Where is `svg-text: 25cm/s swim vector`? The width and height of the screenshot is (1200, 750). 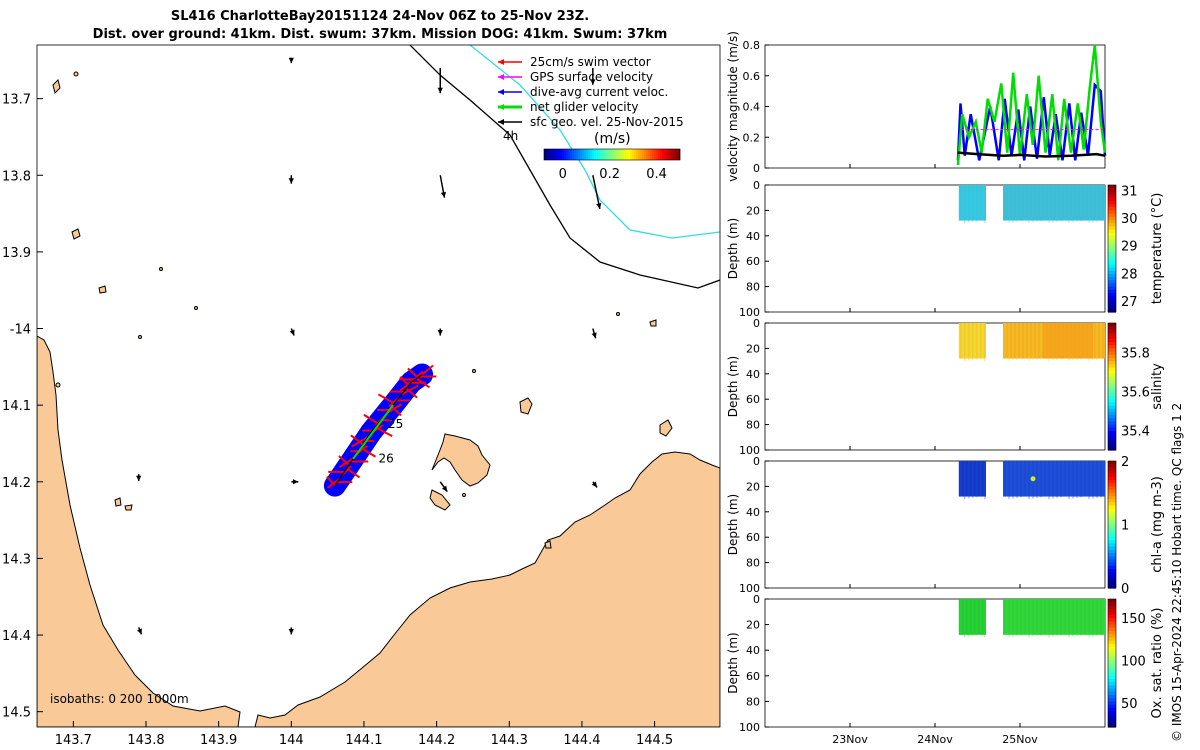 svg-text: 25cm/s swim vector is located at coordinates (590, 62).